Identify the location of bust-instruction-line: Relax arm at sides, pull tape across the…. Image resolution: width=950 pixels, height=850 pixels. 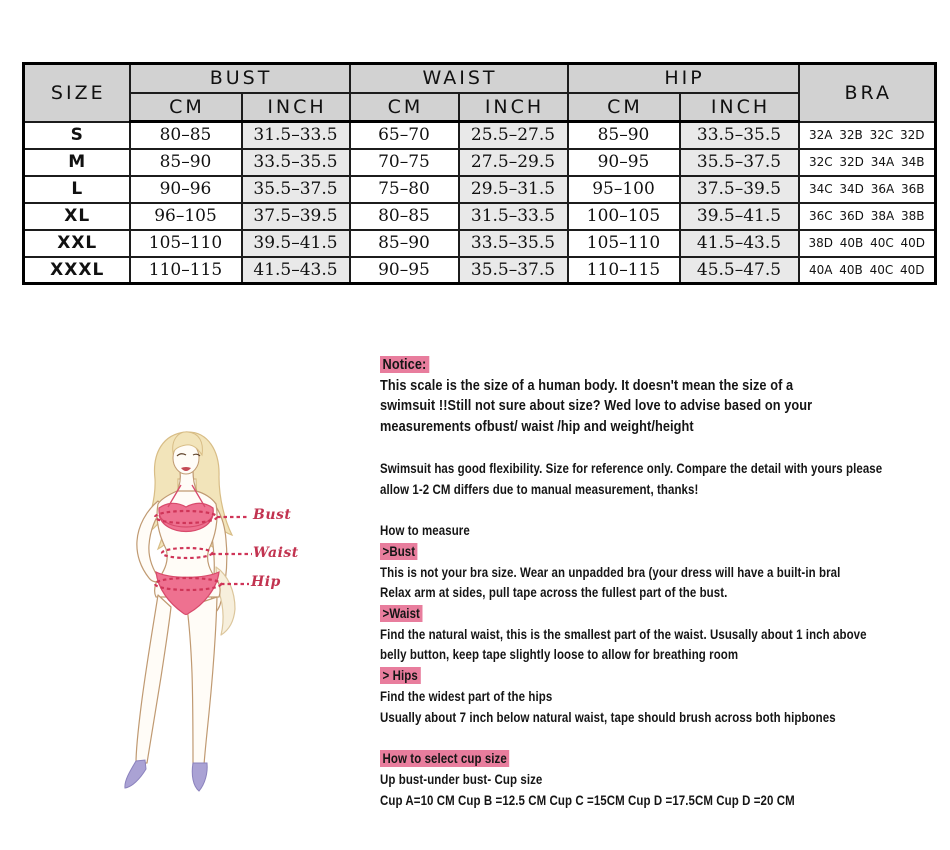
(554, 593).